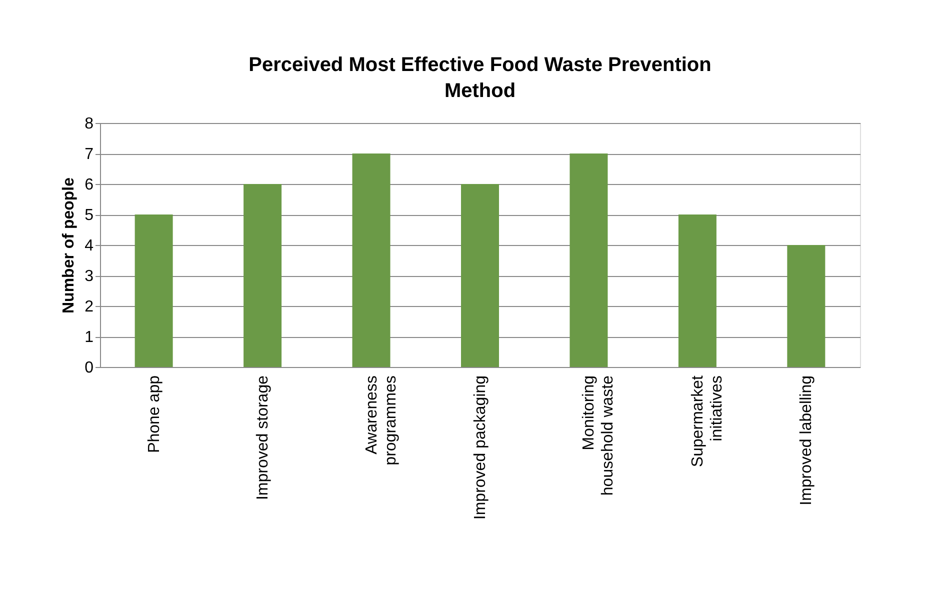  Describe the element at coordinates (89, 246) in the screenshot. I see `y-tick-label: 4` at that location.